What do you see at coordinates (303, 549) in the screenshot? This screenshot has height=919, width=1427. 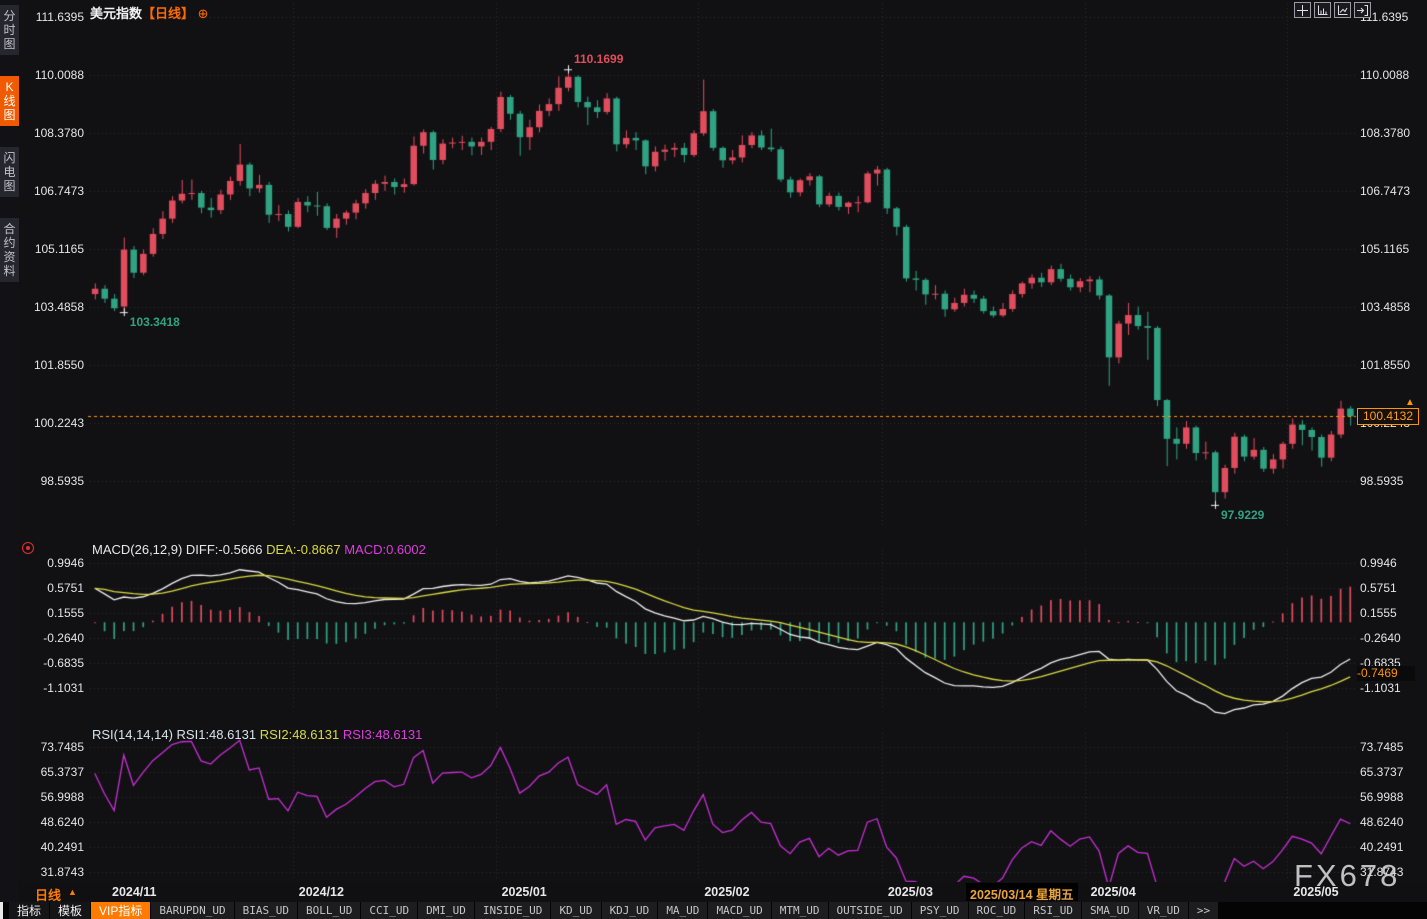 I see `macd-dea-label: DEA:-0.8667` at bounding box center [303, 549].